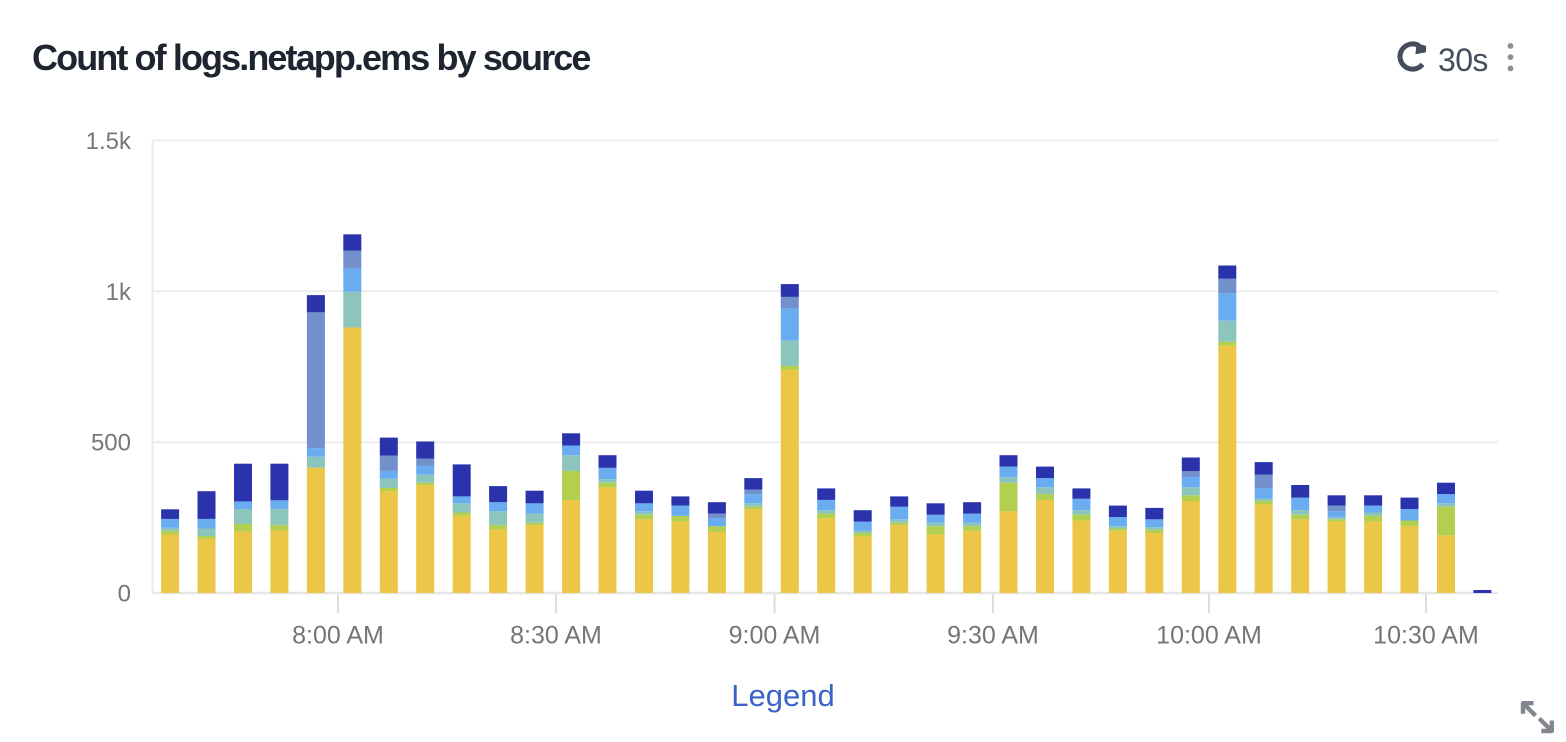 The image size is (1566, 742). What do you see at coordinates (993, 636) in the screenshot?
I see `svg-text: 9:30 AM` at bounding box center [993, 636].